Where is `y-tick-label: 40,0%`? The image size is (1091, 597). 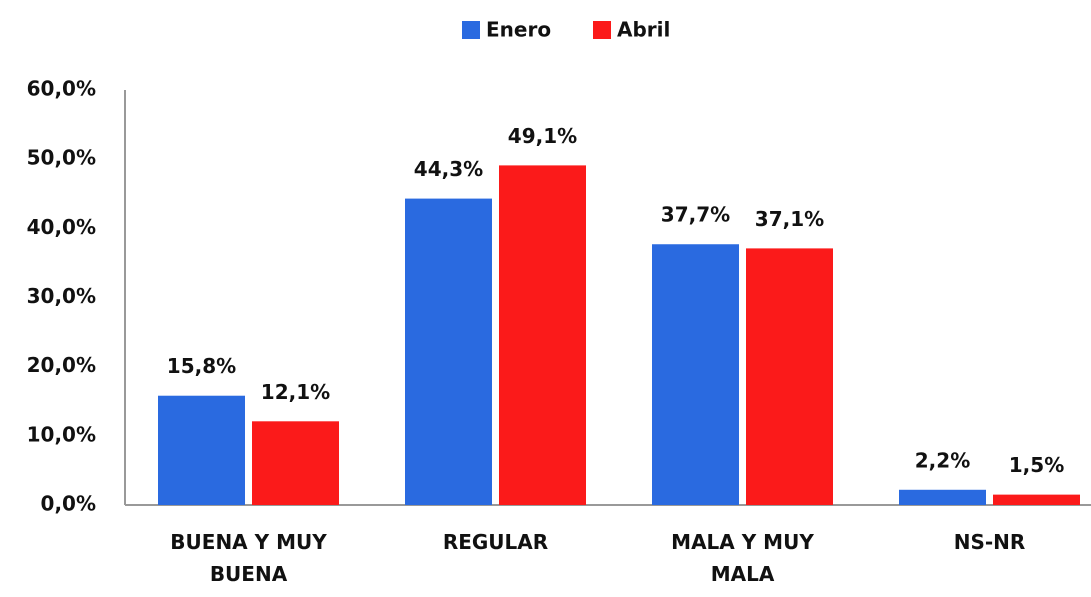
y-tick-label: 40,0% is located at coordinates (61, 227).